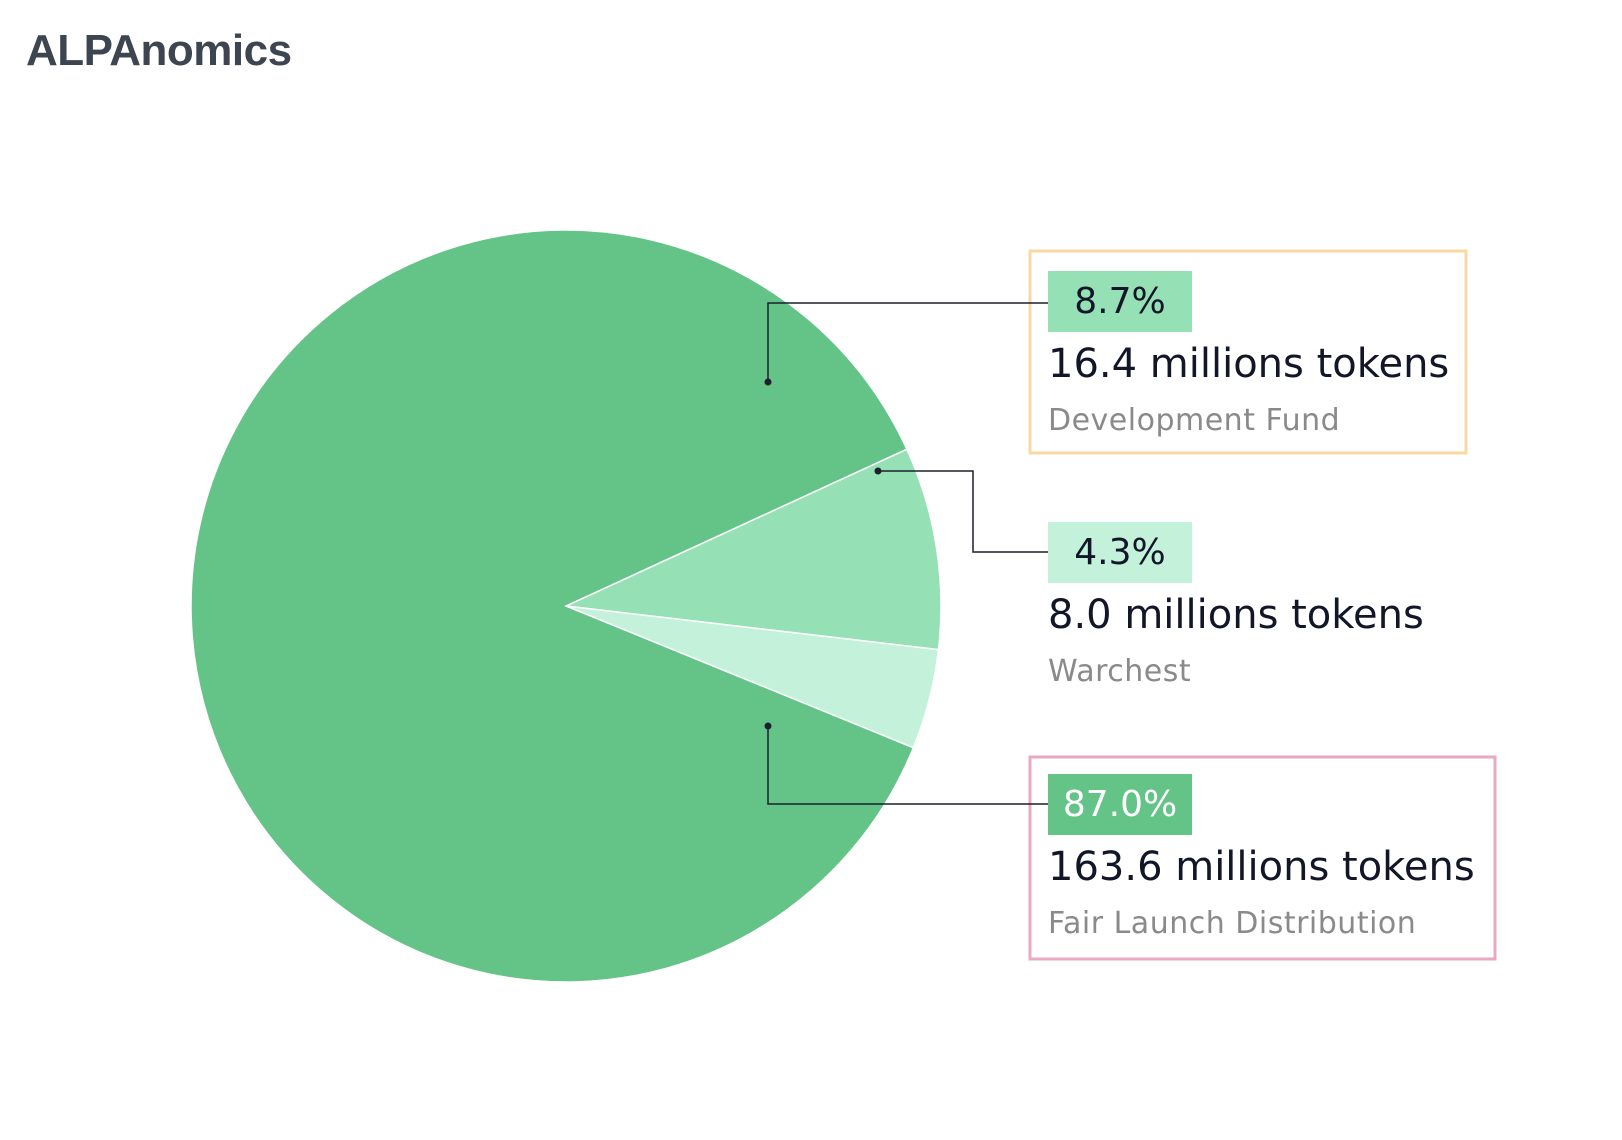 Image resolution: width=1622 pixels, height=1140 pixels. I want to click on leader-lines, so click(906, 553).